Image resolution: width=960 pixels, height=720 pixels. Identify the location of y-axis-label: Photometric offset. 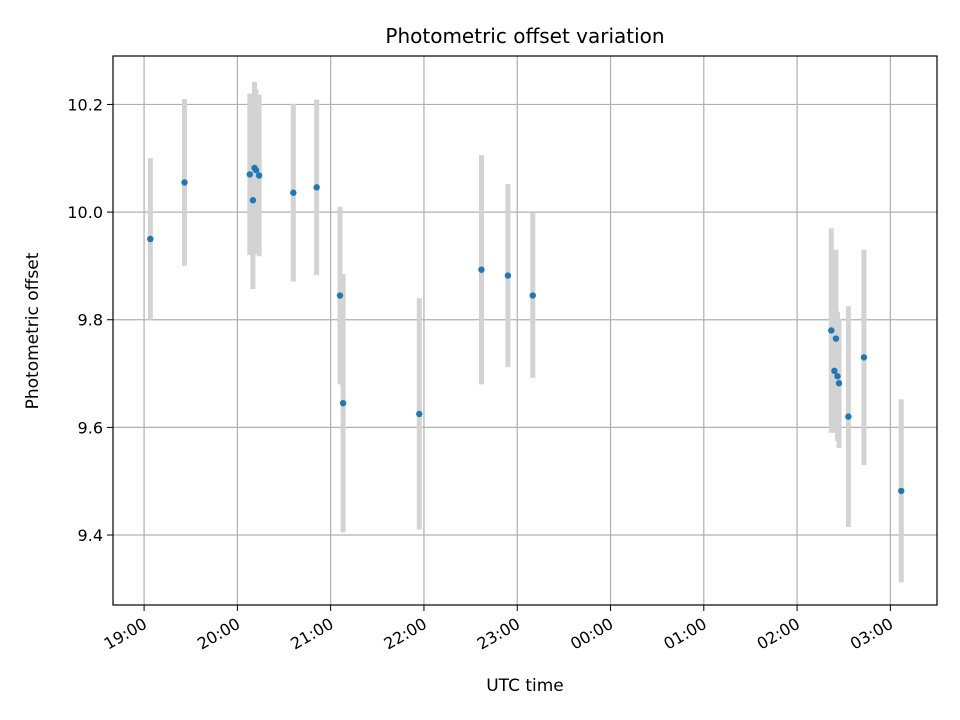
(33, 330).